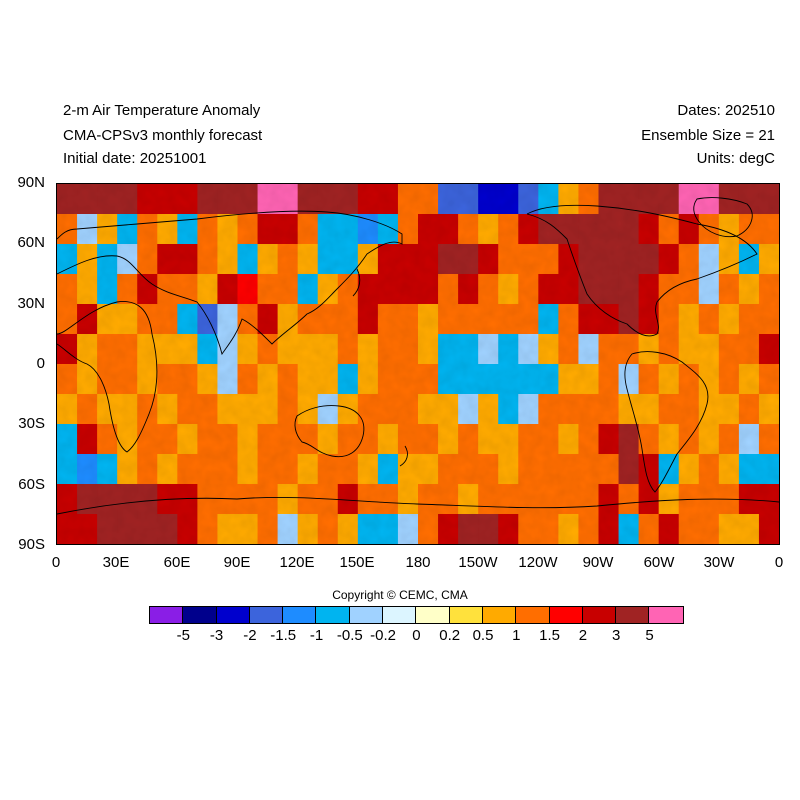 The width and height of the screenshot is (800, 800). Describe the element at coordinates (400, 595) in the screenshot. I see `copyright-notice: Copyright © CEMC, CMA` at that location.